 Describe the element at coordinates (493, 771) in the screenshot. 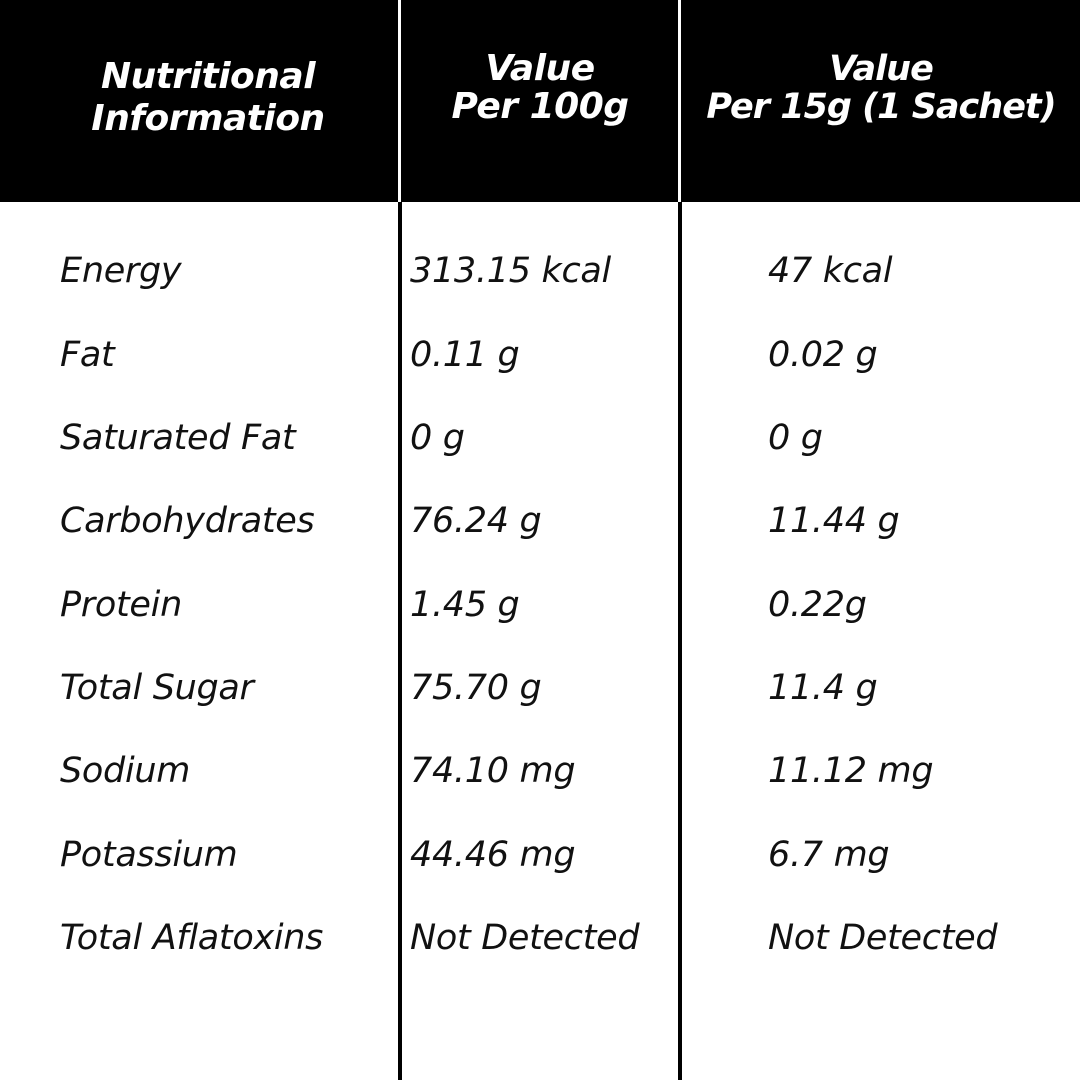

I see `value-per-100g: 74.10 mg` at that location.